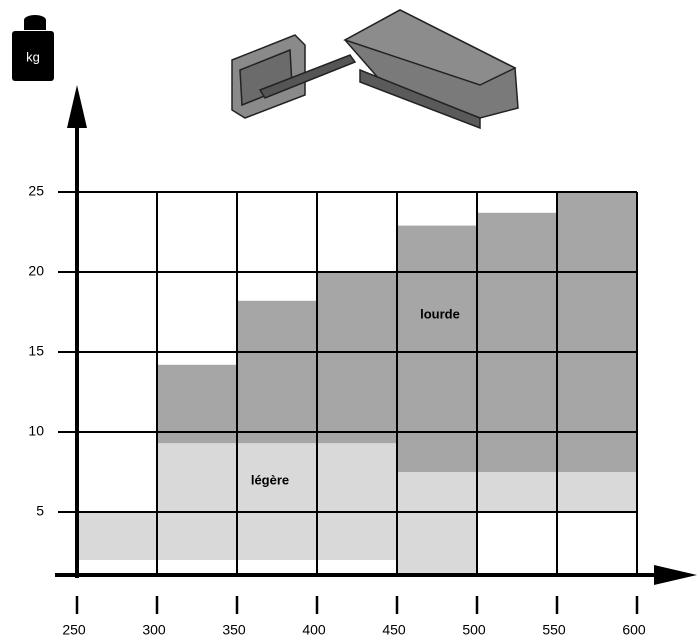 This screenshot has width=698, height=639. I want to click on series-label: légère, so click(270, 479).